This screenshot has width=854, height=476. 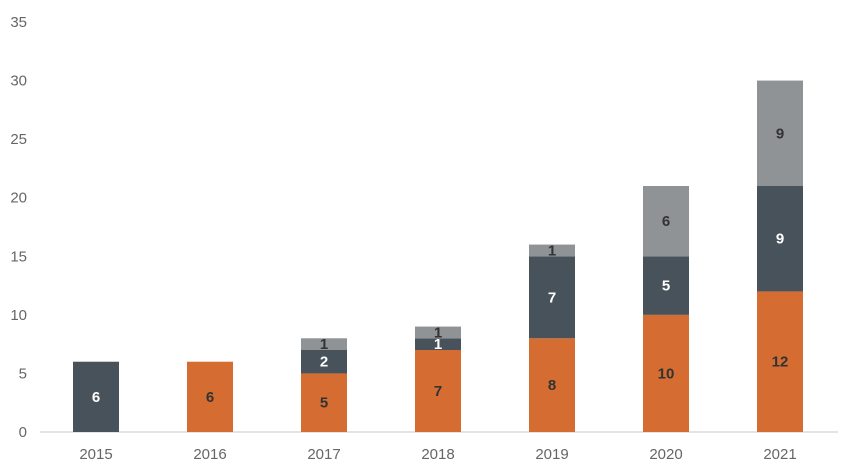 What do you see at coordinates (18, 139) in the screenshot?
I see `y-tick-label: 25` at bounding box center [18, 139].